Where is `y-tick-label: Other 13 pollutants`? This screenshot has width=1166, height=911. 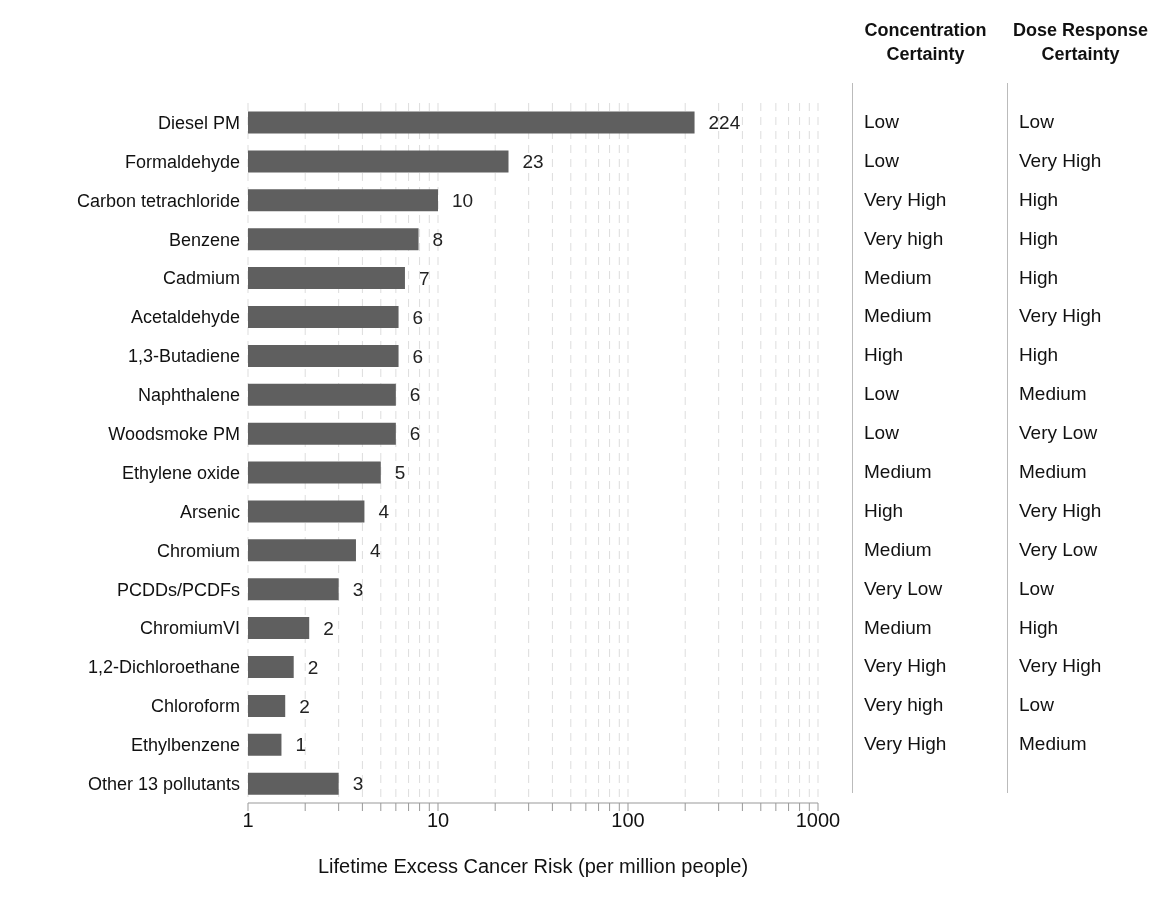 y-tick-label: Other 13 pollutants is located at coordinates (163, 783).